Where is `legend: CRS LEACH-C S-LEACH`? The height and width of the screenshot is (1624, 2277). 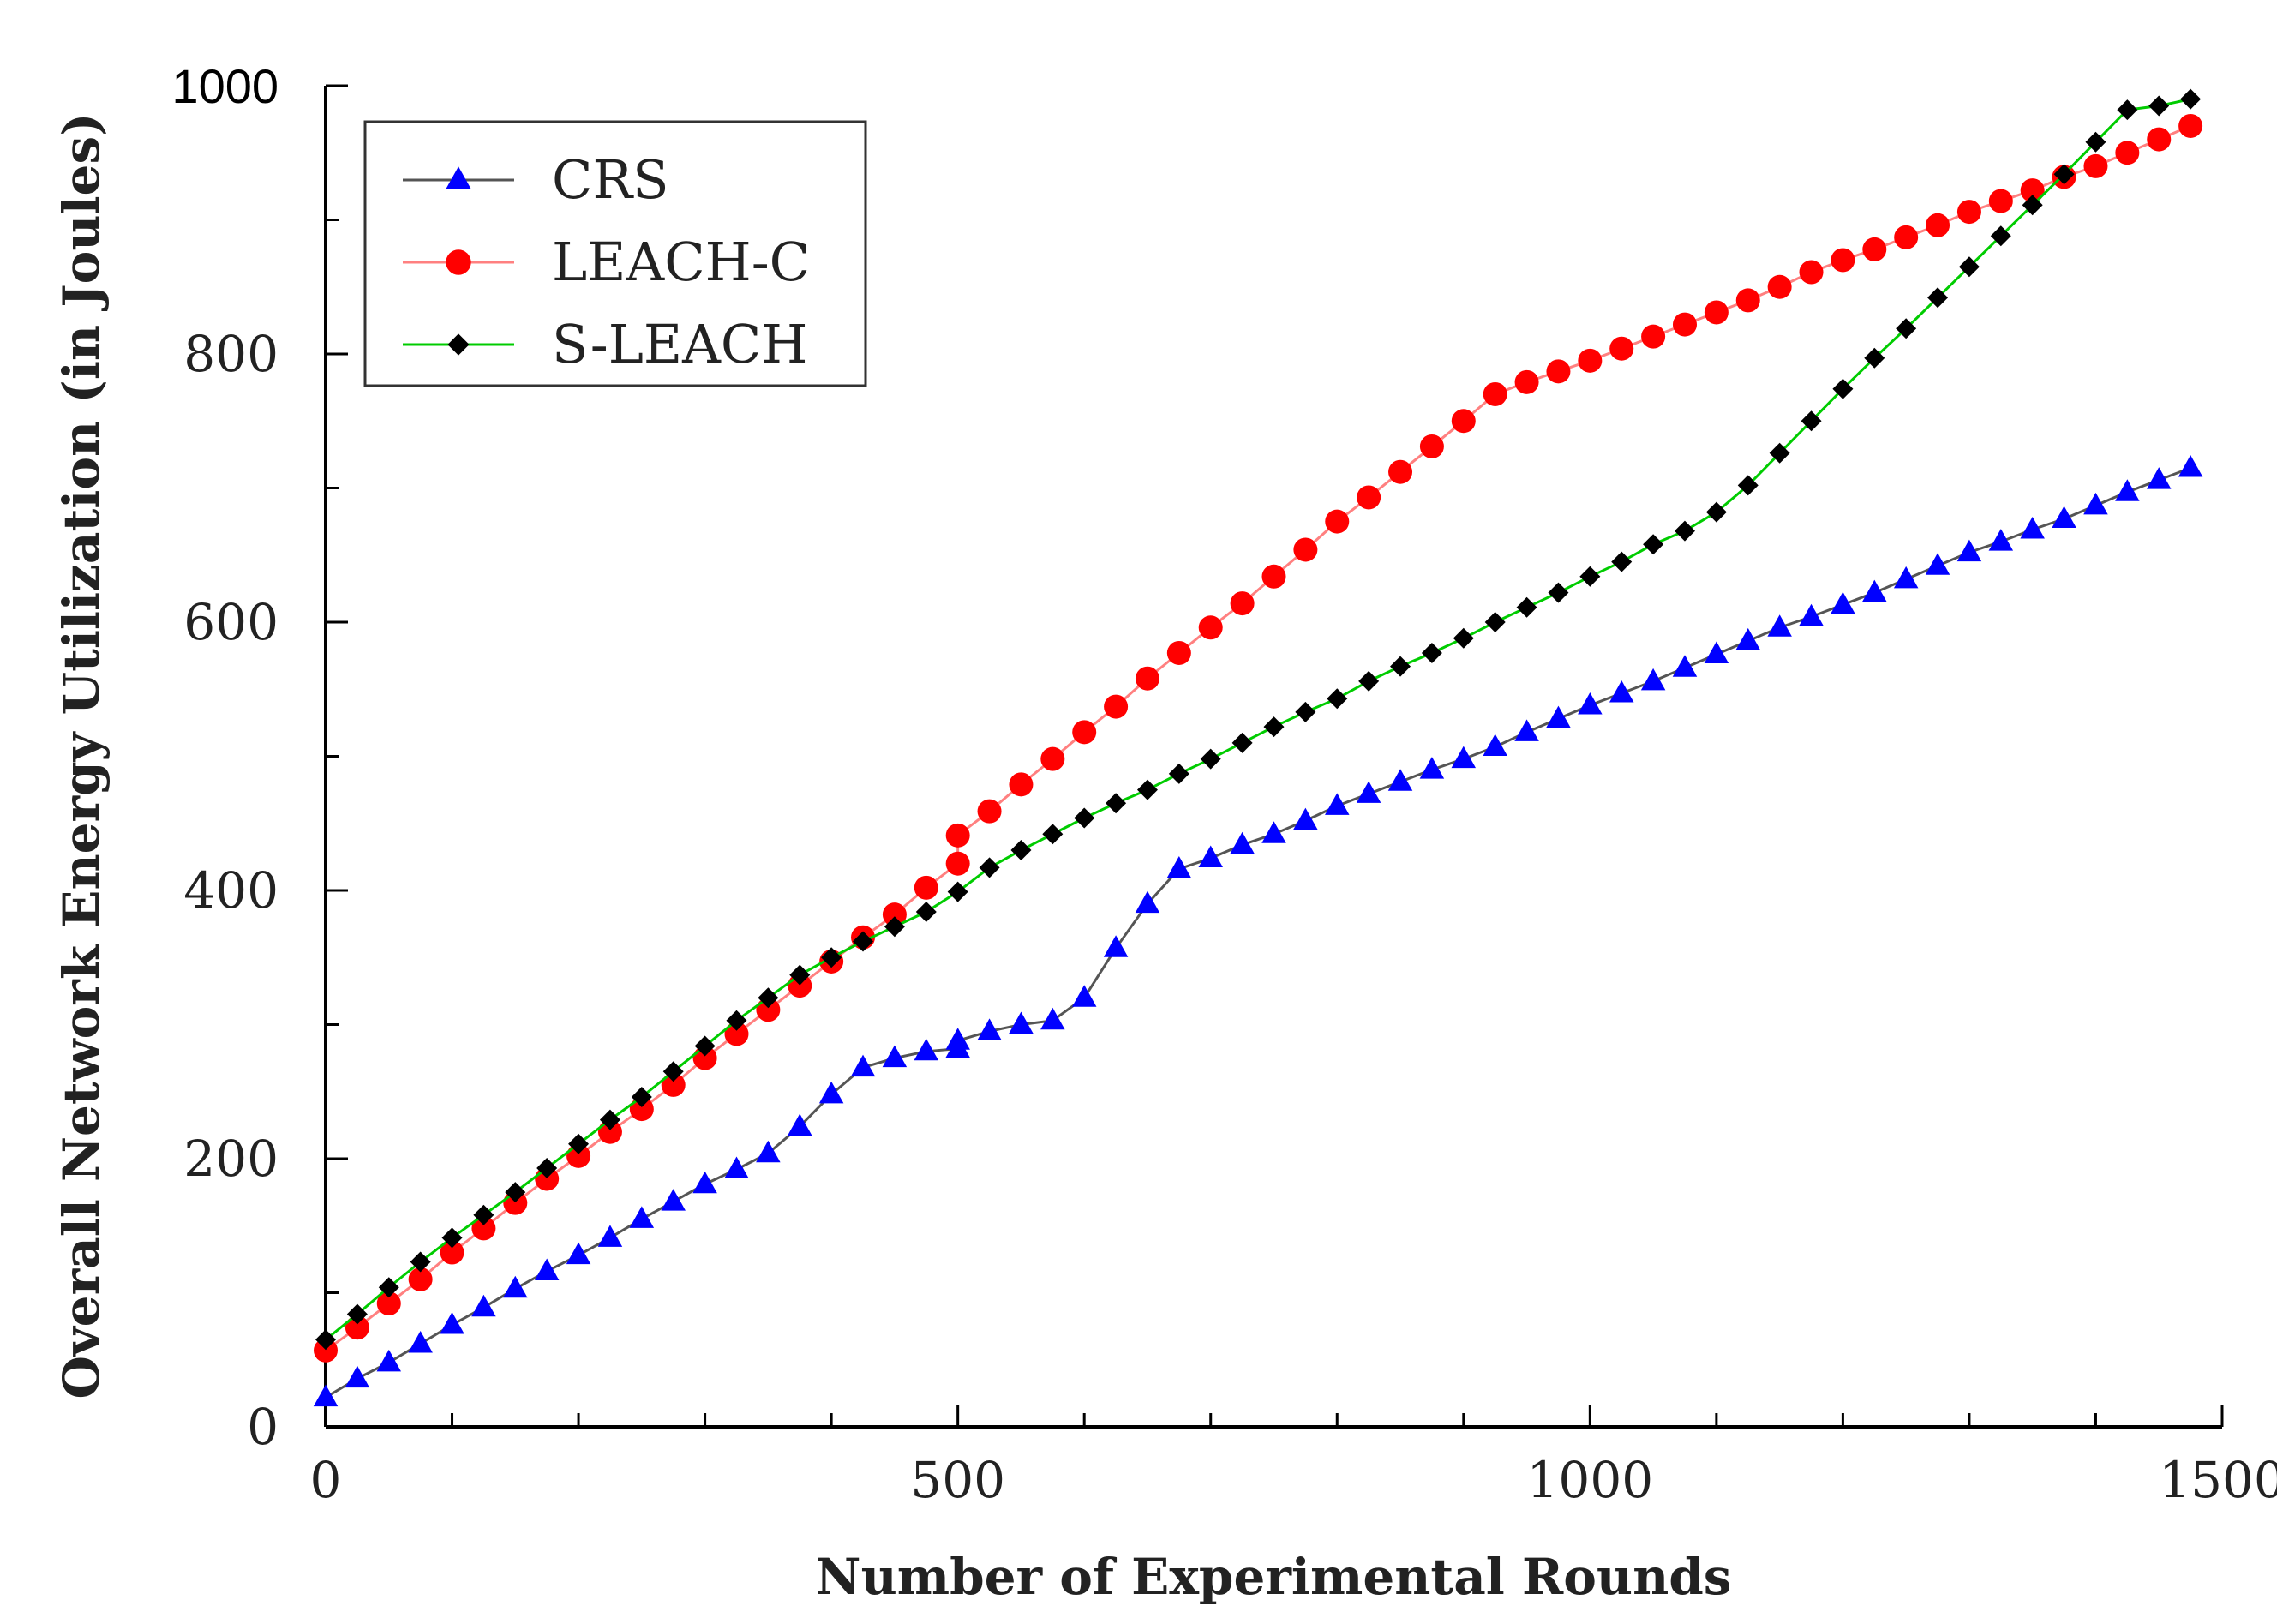
legend: CRS LEACH-C S-LEACH is located at coordinates (615, 253).